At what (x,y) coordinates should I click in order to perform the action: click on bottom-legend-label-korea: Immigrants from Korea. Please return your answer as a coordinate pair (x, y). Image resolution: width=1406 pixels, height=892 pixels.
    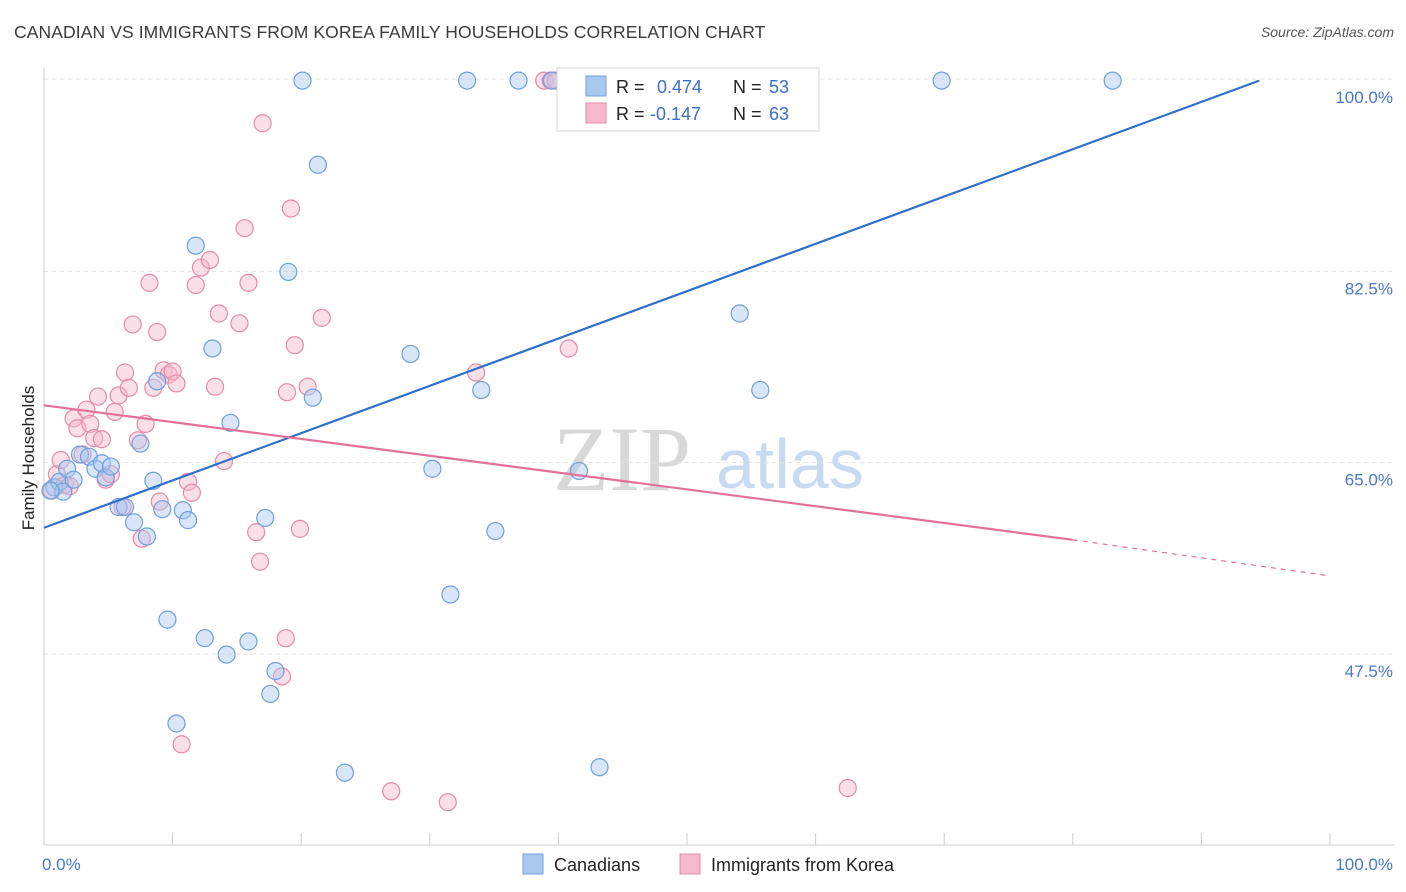
    Looking at the image, I should click on (803, 865).